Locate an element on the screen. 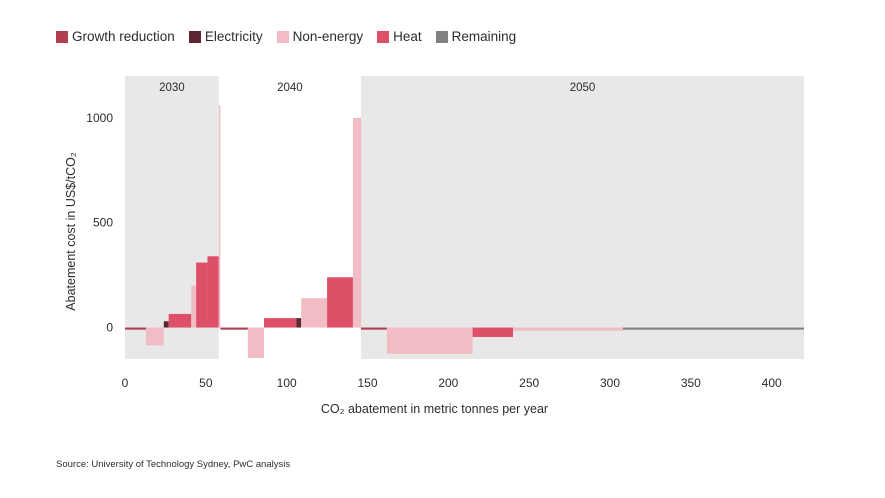  legend-item: Heat is located at coordinates (399, 36).